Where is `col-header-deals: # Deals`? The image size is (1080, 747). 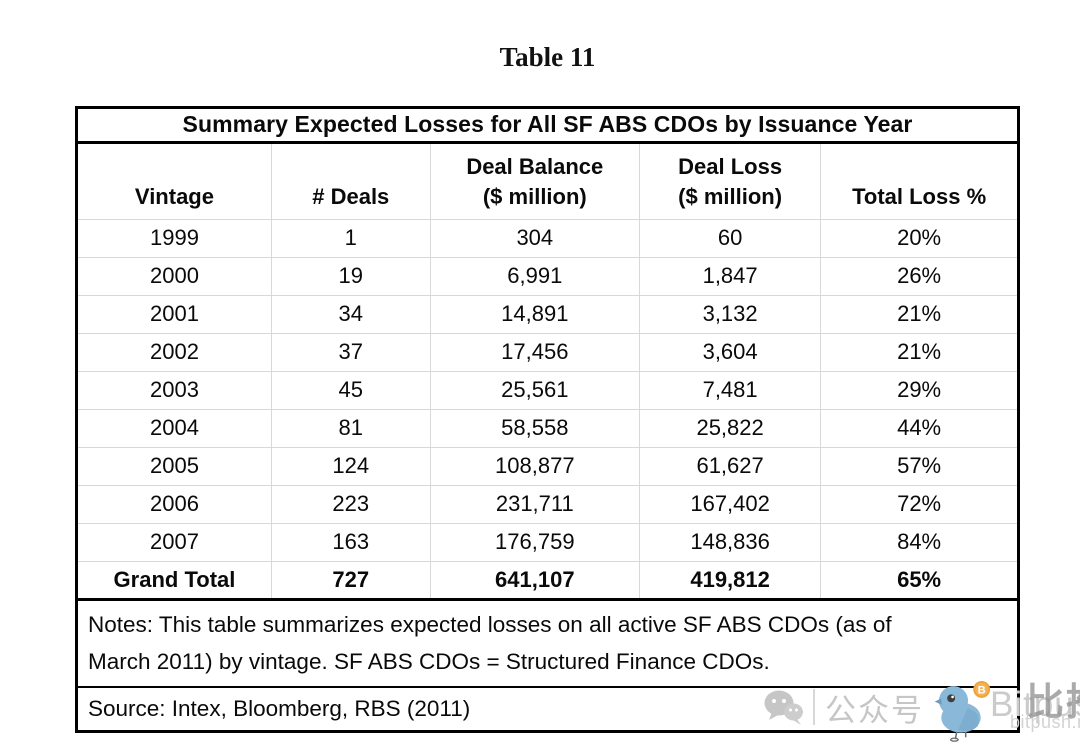
col-header-deals: # Deals is located at coordinates (350, 181).